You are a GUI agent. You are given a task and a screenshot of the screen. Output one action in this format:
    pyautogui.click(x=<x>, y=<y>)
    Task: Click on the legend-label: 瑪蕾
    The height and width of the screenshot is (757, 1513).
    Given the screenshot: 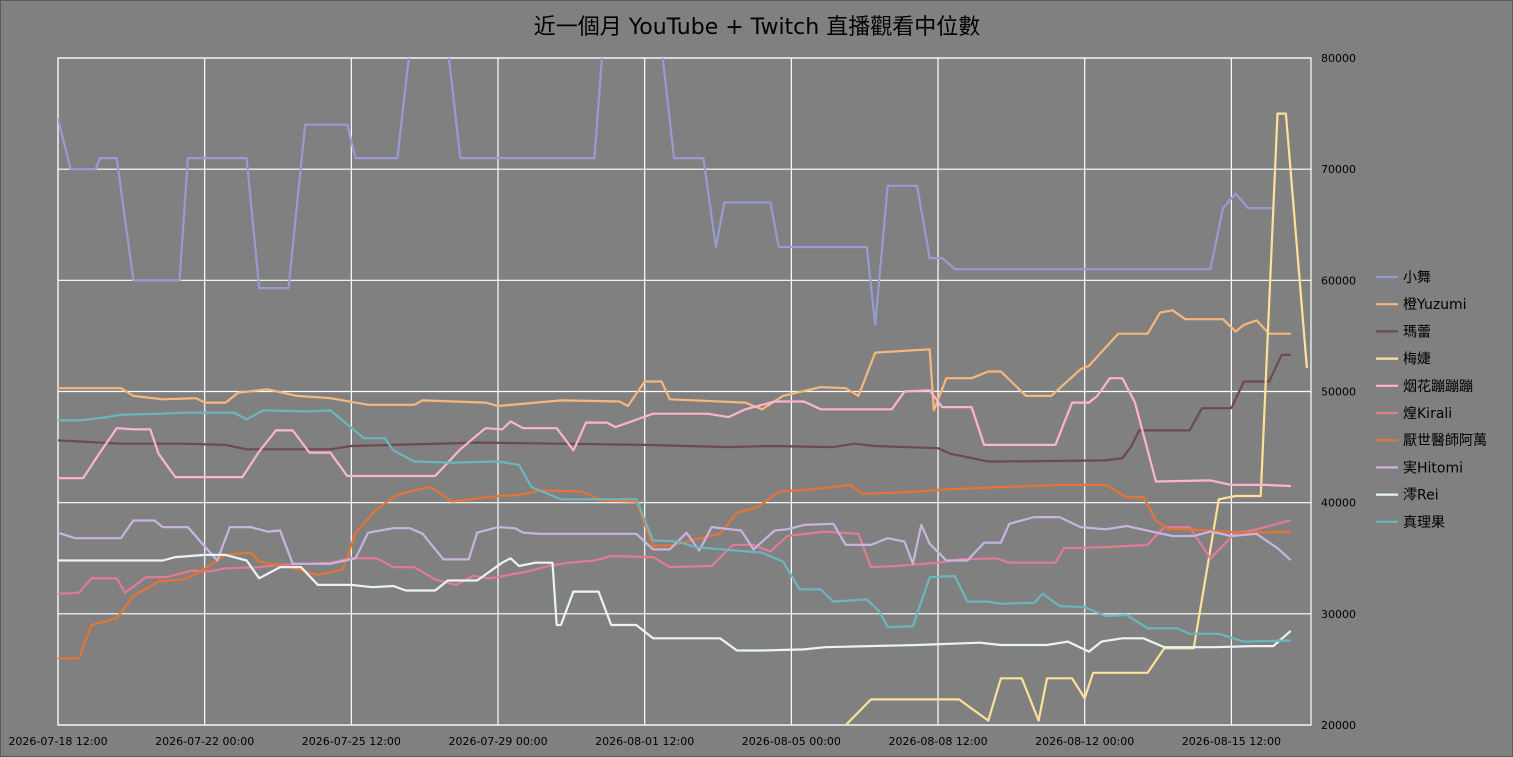 What is the action you would take?
    pyautogui.click(x=1417, y=332)
    